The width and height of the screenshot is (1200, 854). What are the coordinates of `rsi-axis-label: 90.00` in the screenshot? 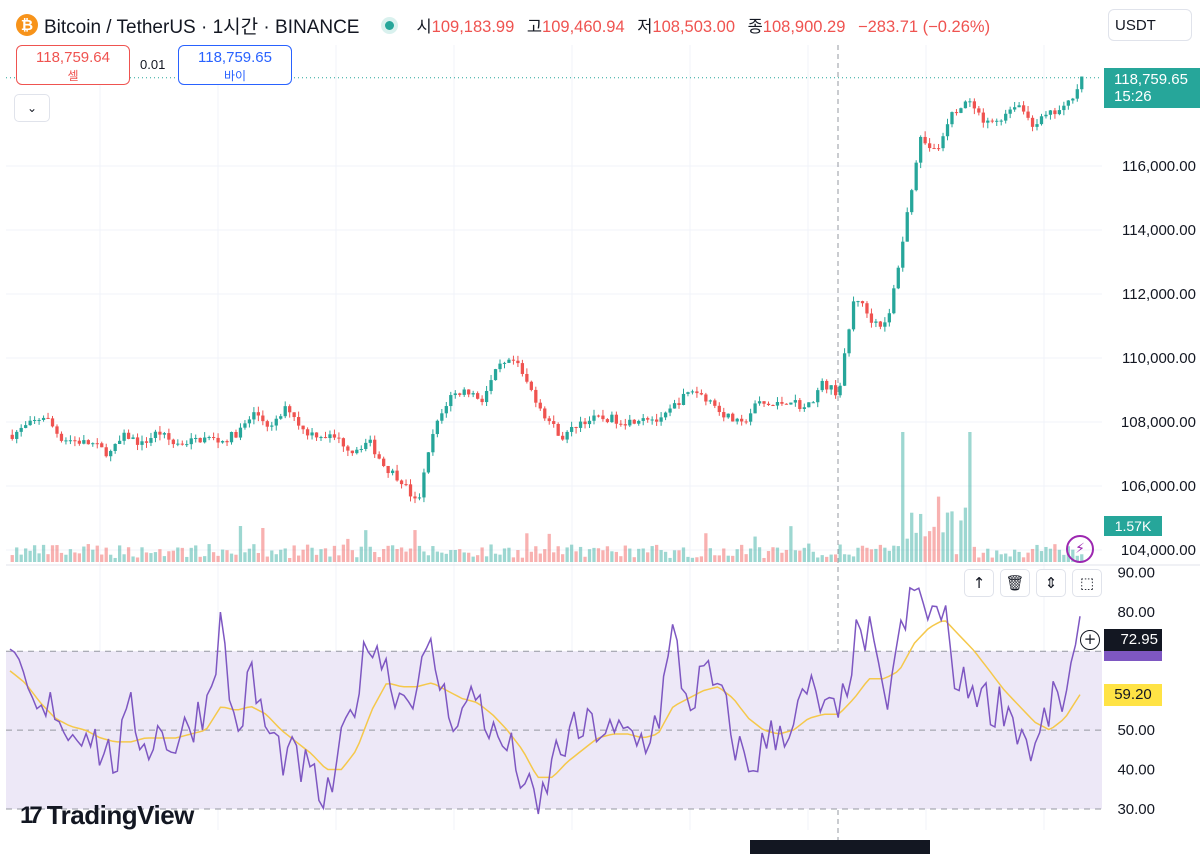 It's located at (1136, 572).